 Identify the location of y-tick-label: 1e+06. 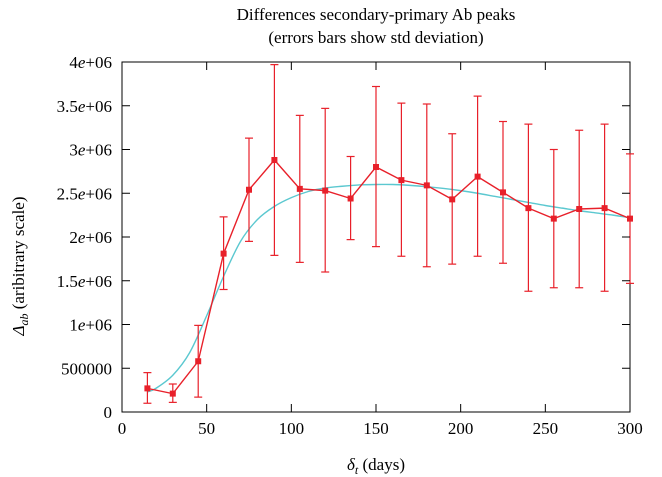
(90, 325).